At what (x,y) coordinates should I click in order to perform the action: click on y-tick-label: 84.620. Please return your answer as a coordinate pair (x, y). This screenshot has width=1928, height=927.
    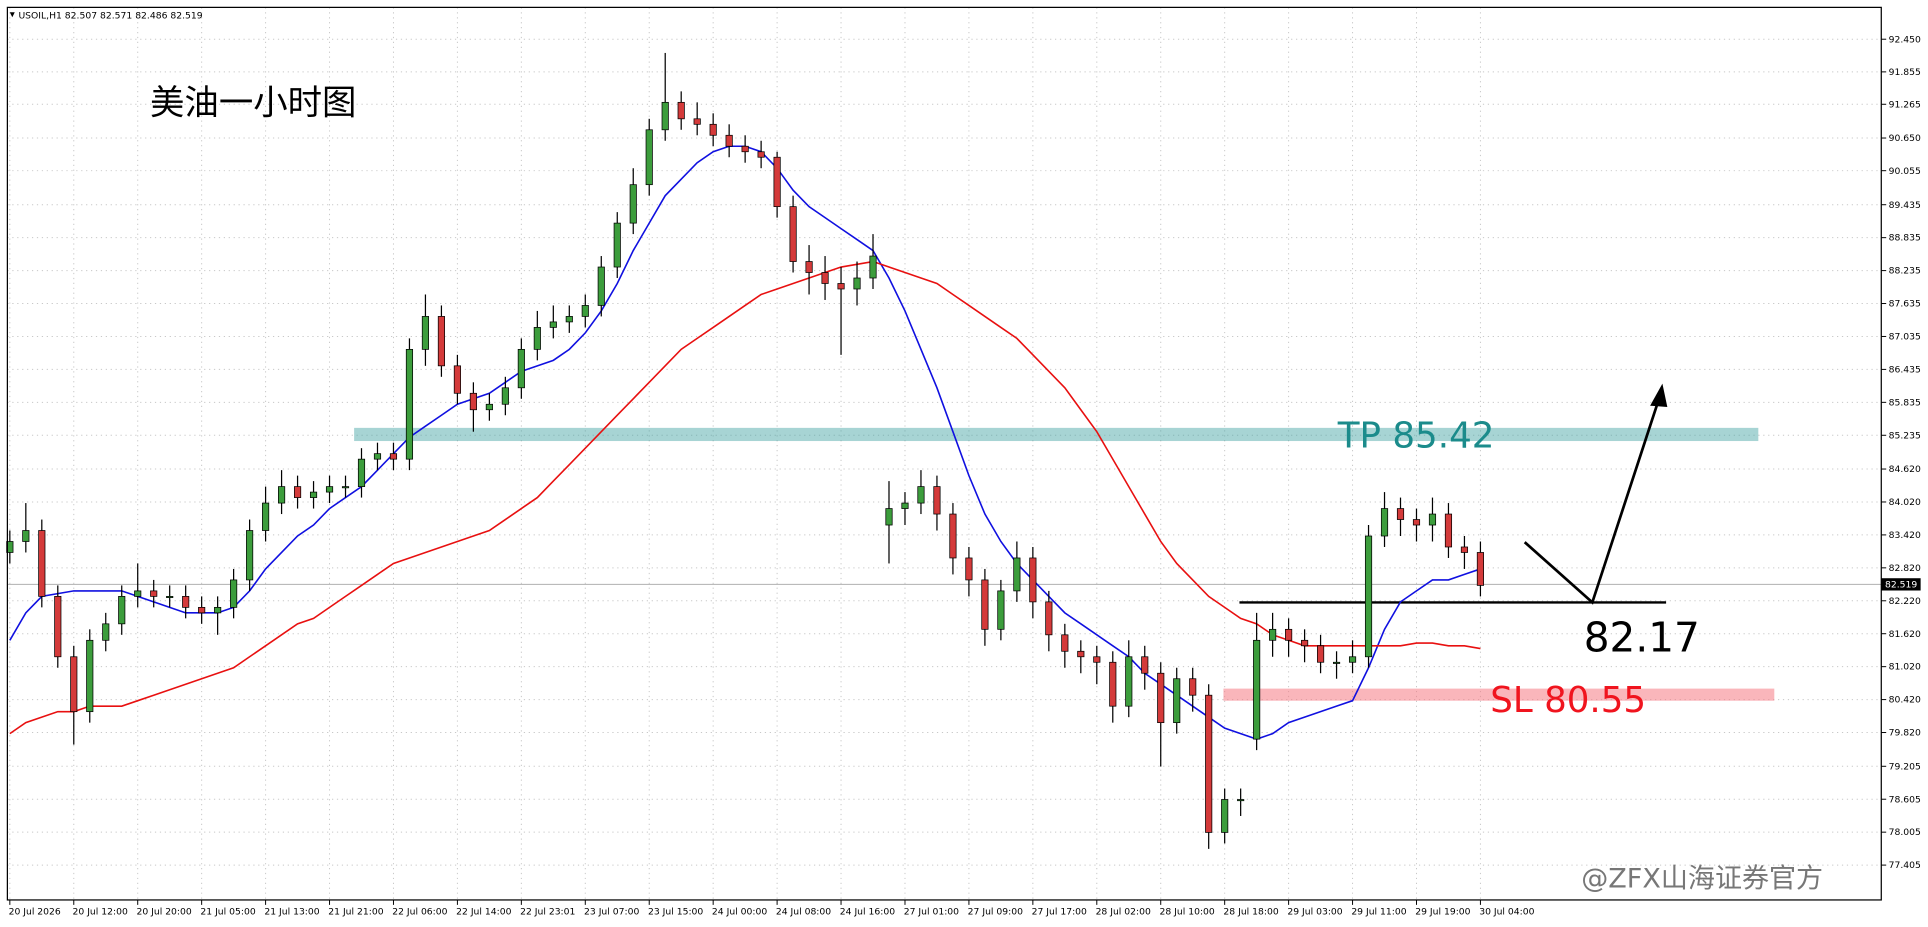
    Looking at the image, I should click on (1905, 469).